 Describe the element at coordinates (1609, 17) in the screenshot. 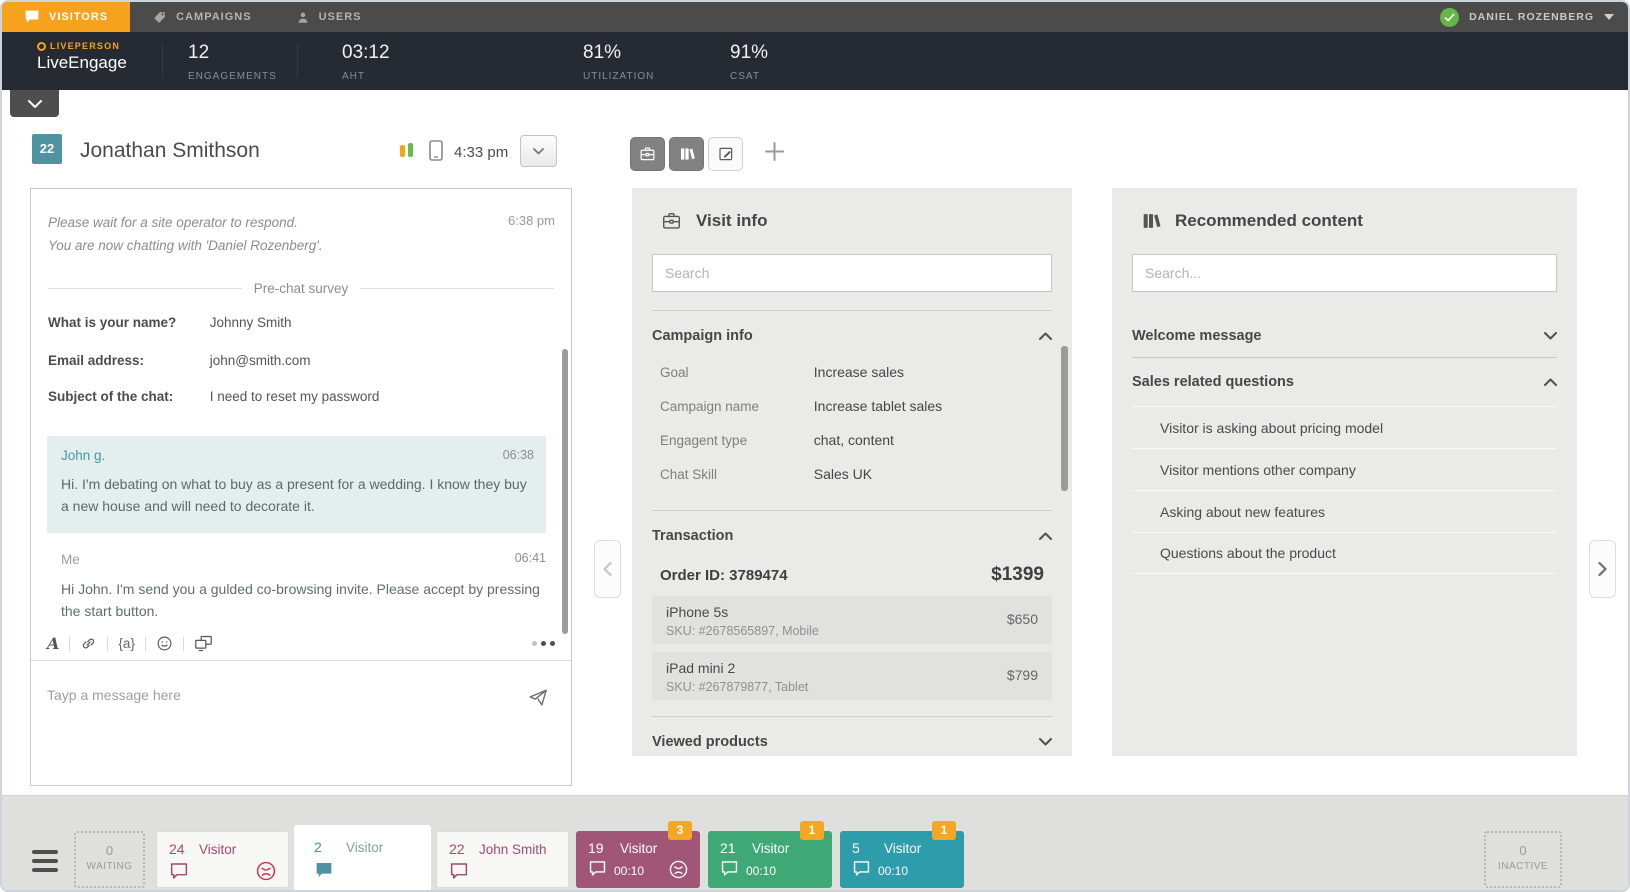

I see `user-menu-caret-icon` at that location.